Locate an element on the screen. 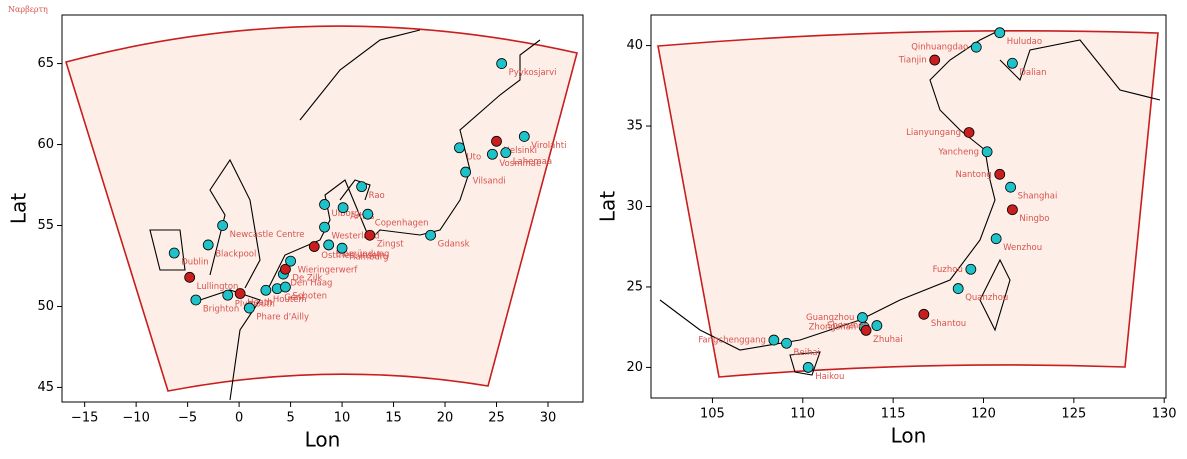 The image size is (1187, 459). station-label: Den Haag is located at coordinates (311, 284).